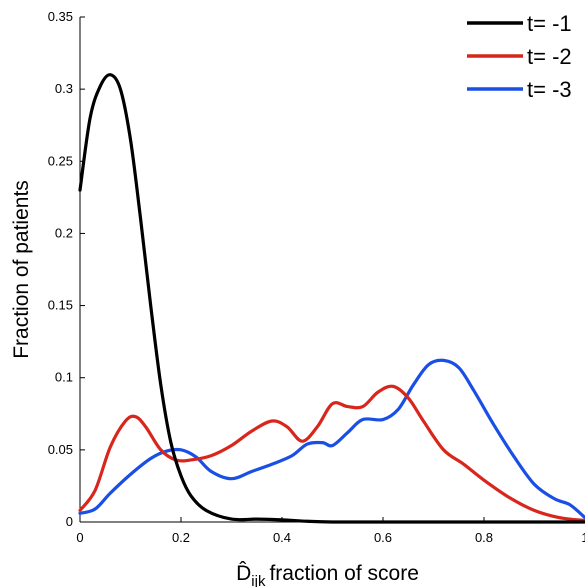  I want to click on y-tick-label: 0.05, so click(60, 449).